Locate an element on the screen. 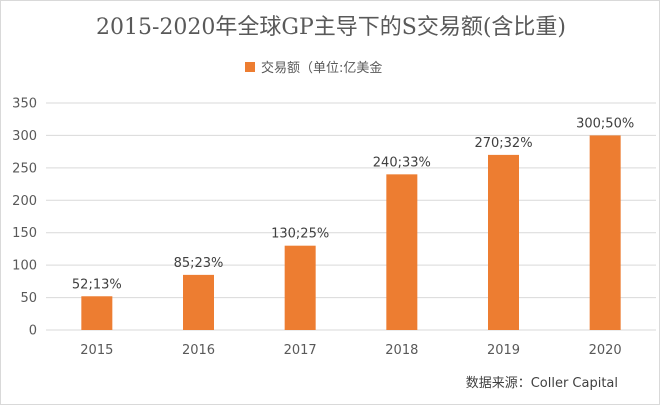 This screenshot has width=660, height=406. legend-swatch is located at coordinates (250, 67).